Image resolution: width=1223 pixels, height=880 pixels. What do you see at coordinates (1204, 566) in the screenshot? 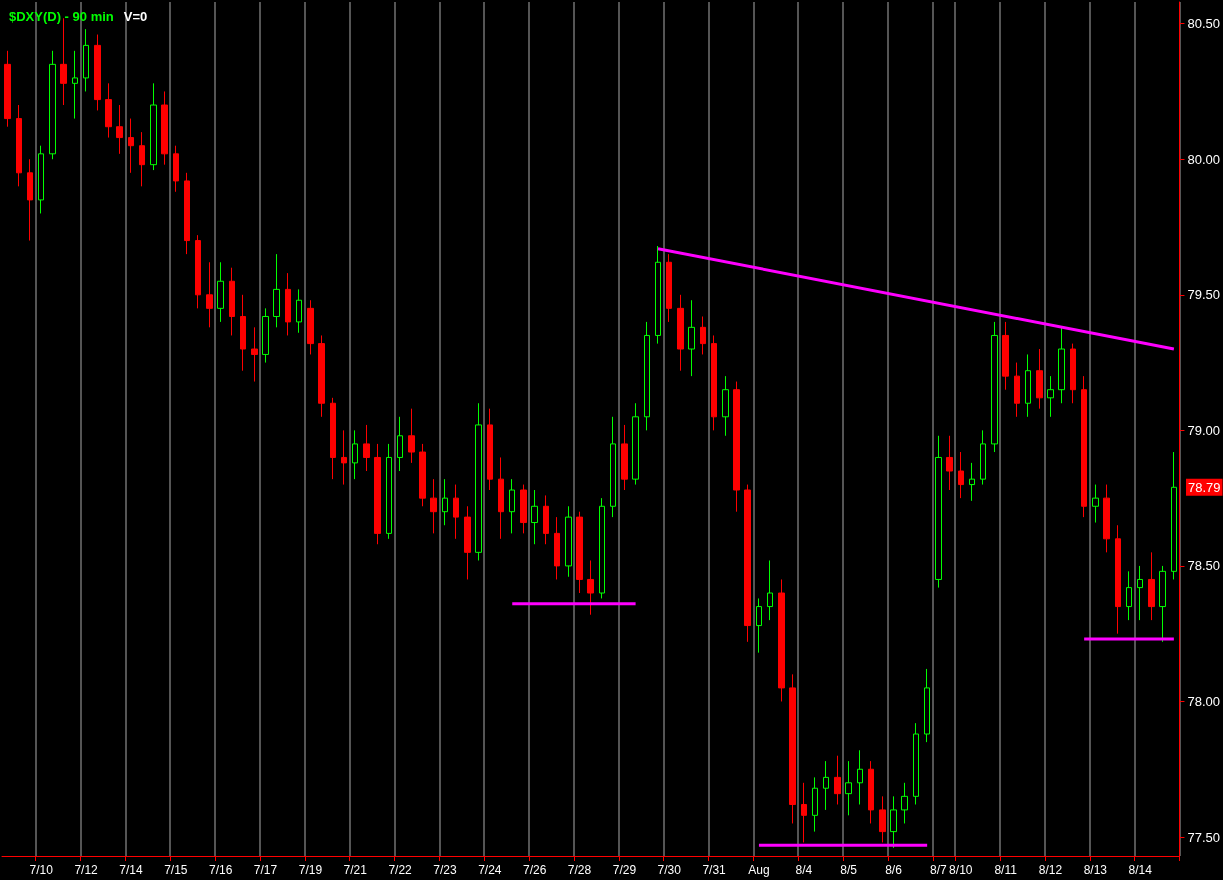
I see `y-tick-label: 78.50` at bounding box center [1204, 566].